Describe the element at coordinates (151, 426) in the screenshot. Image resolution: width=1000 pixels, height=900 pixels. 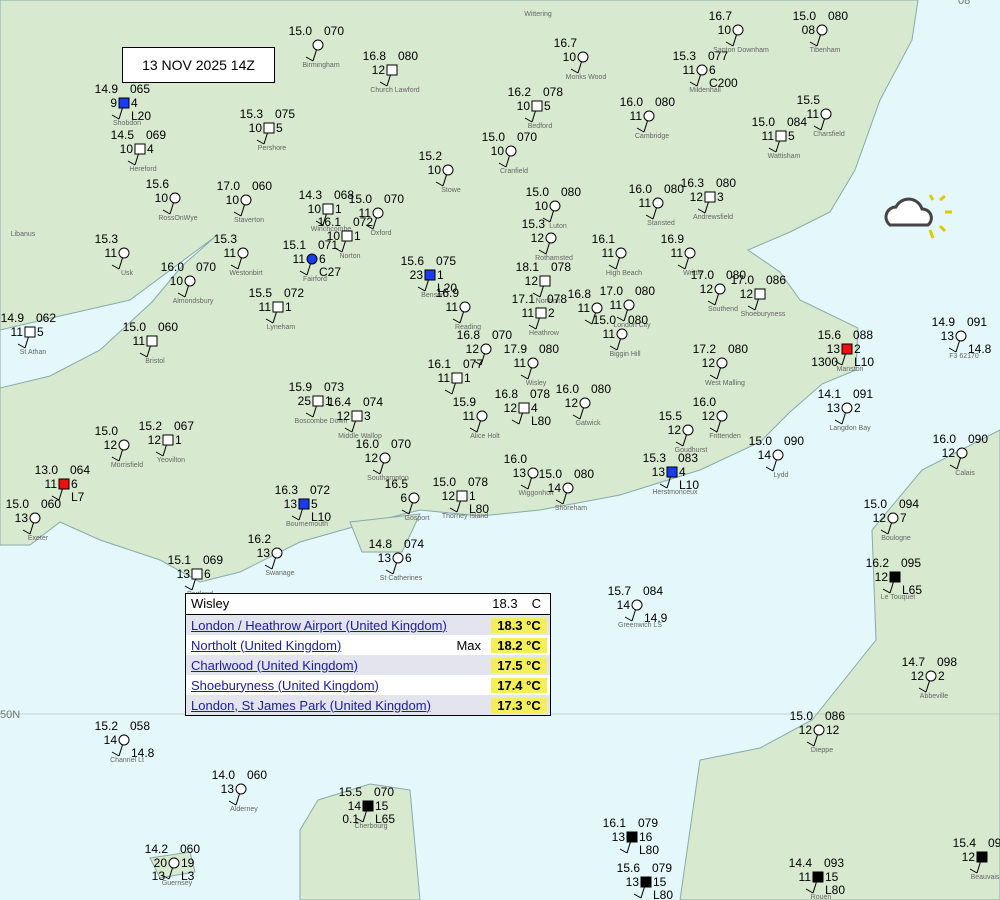
I see `station-t: 15.2` at that location.